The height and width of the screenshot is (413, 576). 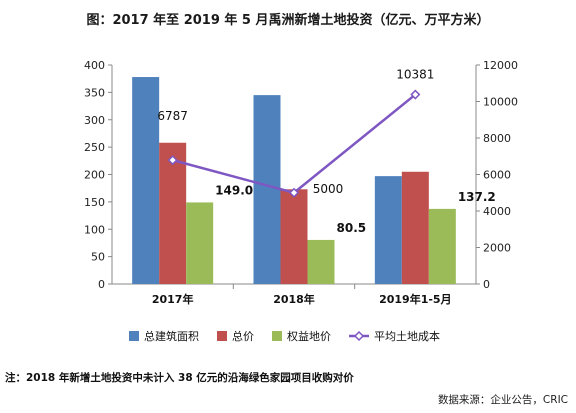 What do you see at coordinates (173, 299) in the screenshot?
I see `x-tick-label: 2017年` at bounding box center [173, 299].